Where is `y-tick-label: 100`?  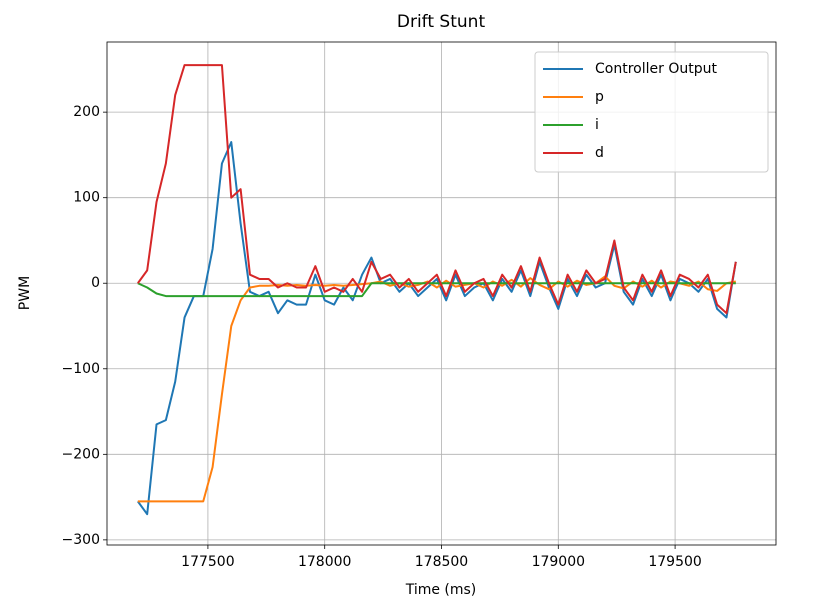 y-tick-label: 100 is located at coordinates (86, 198).